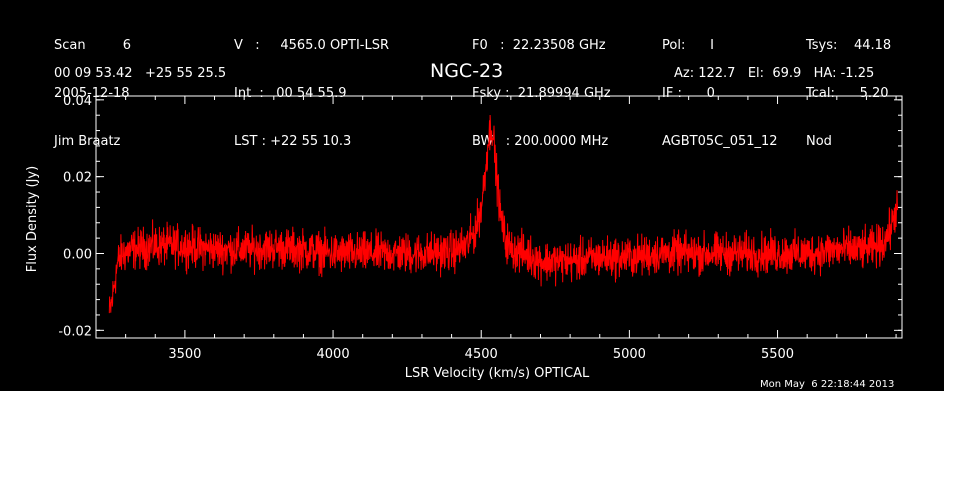 The image size is (962, 490). I want to click on tsys-value: Tsys: 44.18, so click(849, 45).